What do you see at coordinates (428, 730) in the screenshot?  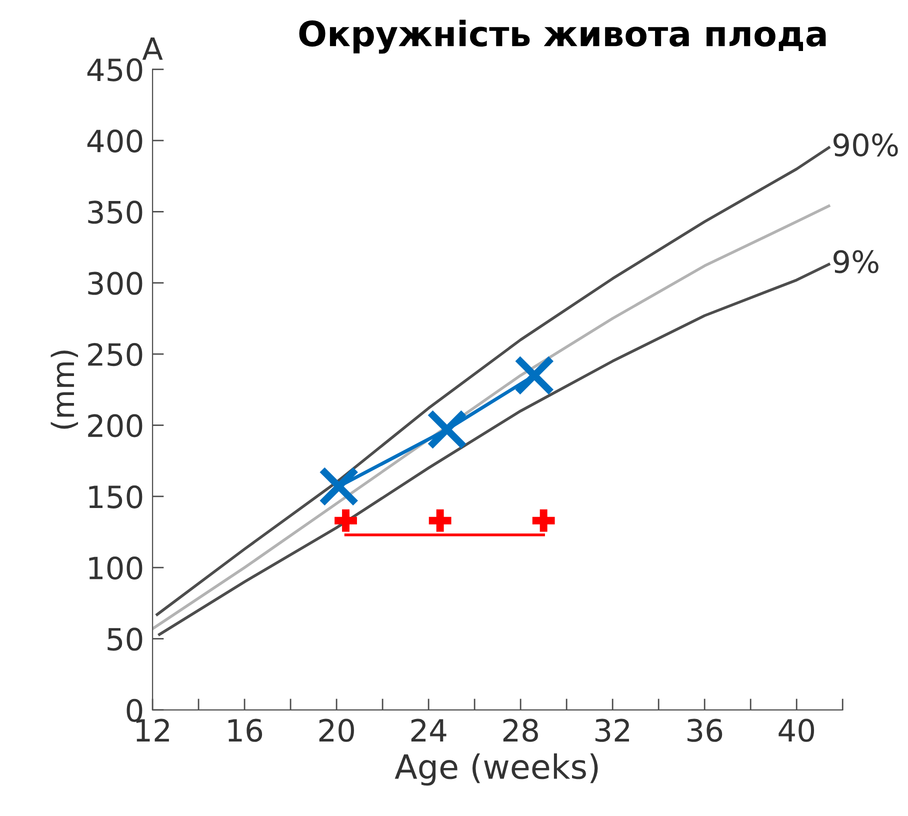 I see `x-tick-label: 24` at bounding box center [428, 730].